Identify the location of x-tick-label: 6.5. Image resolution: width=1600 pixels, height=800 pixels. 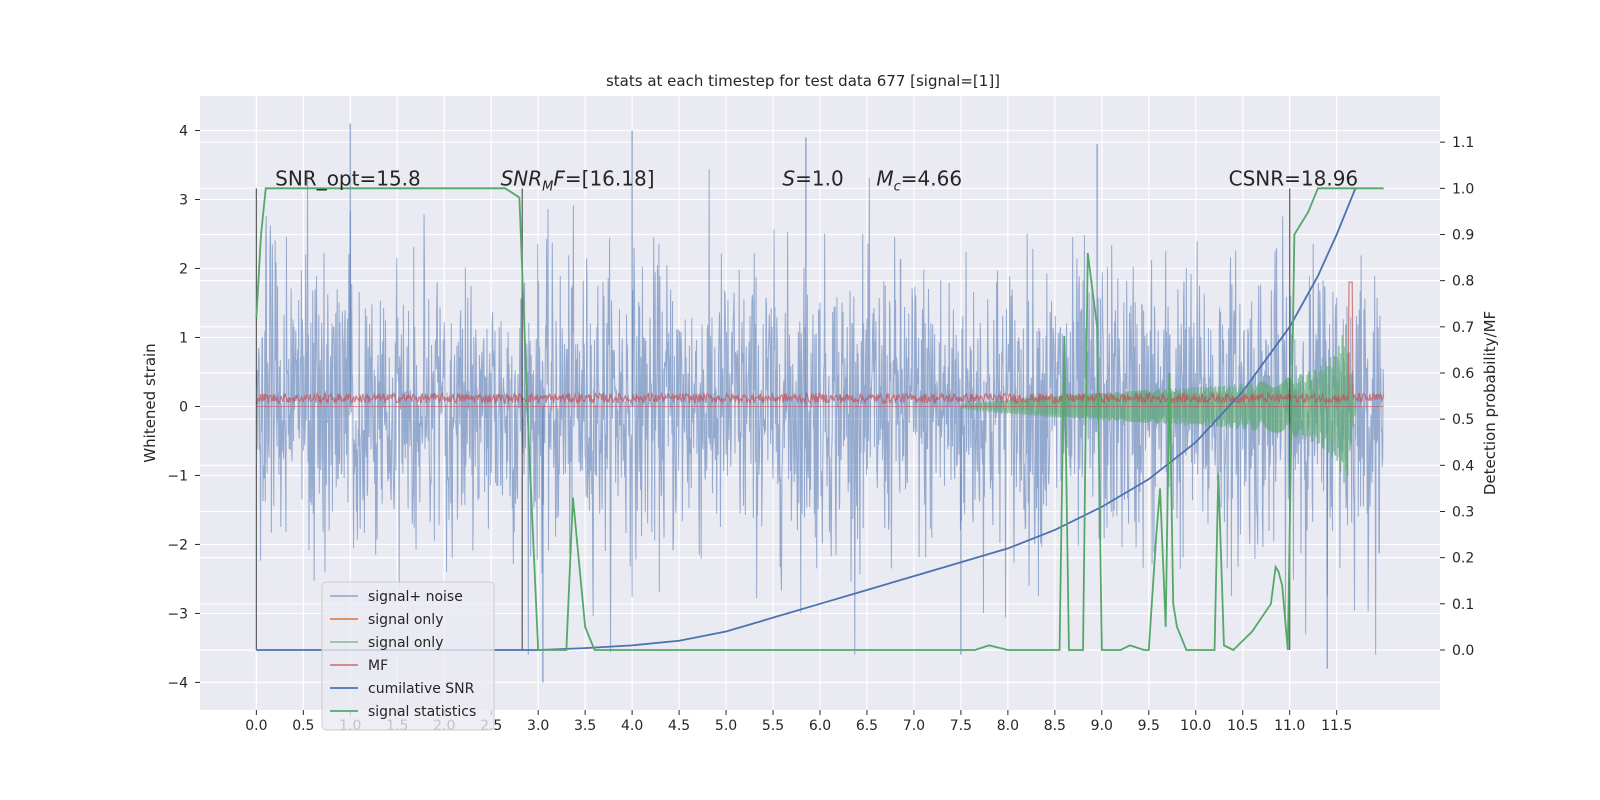
(867, 726).